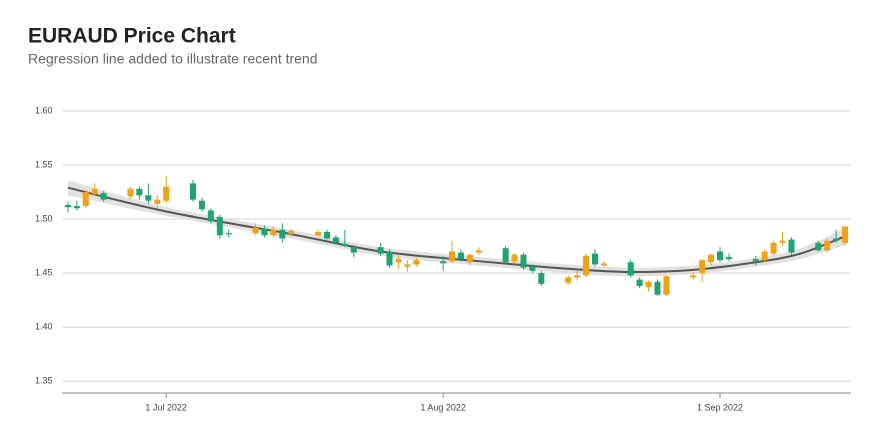  What do you see at coordinates (132, 36) in the screenshot?
I see `chart-title: EURAUD Price Chart` at bounding box center [132, 36].